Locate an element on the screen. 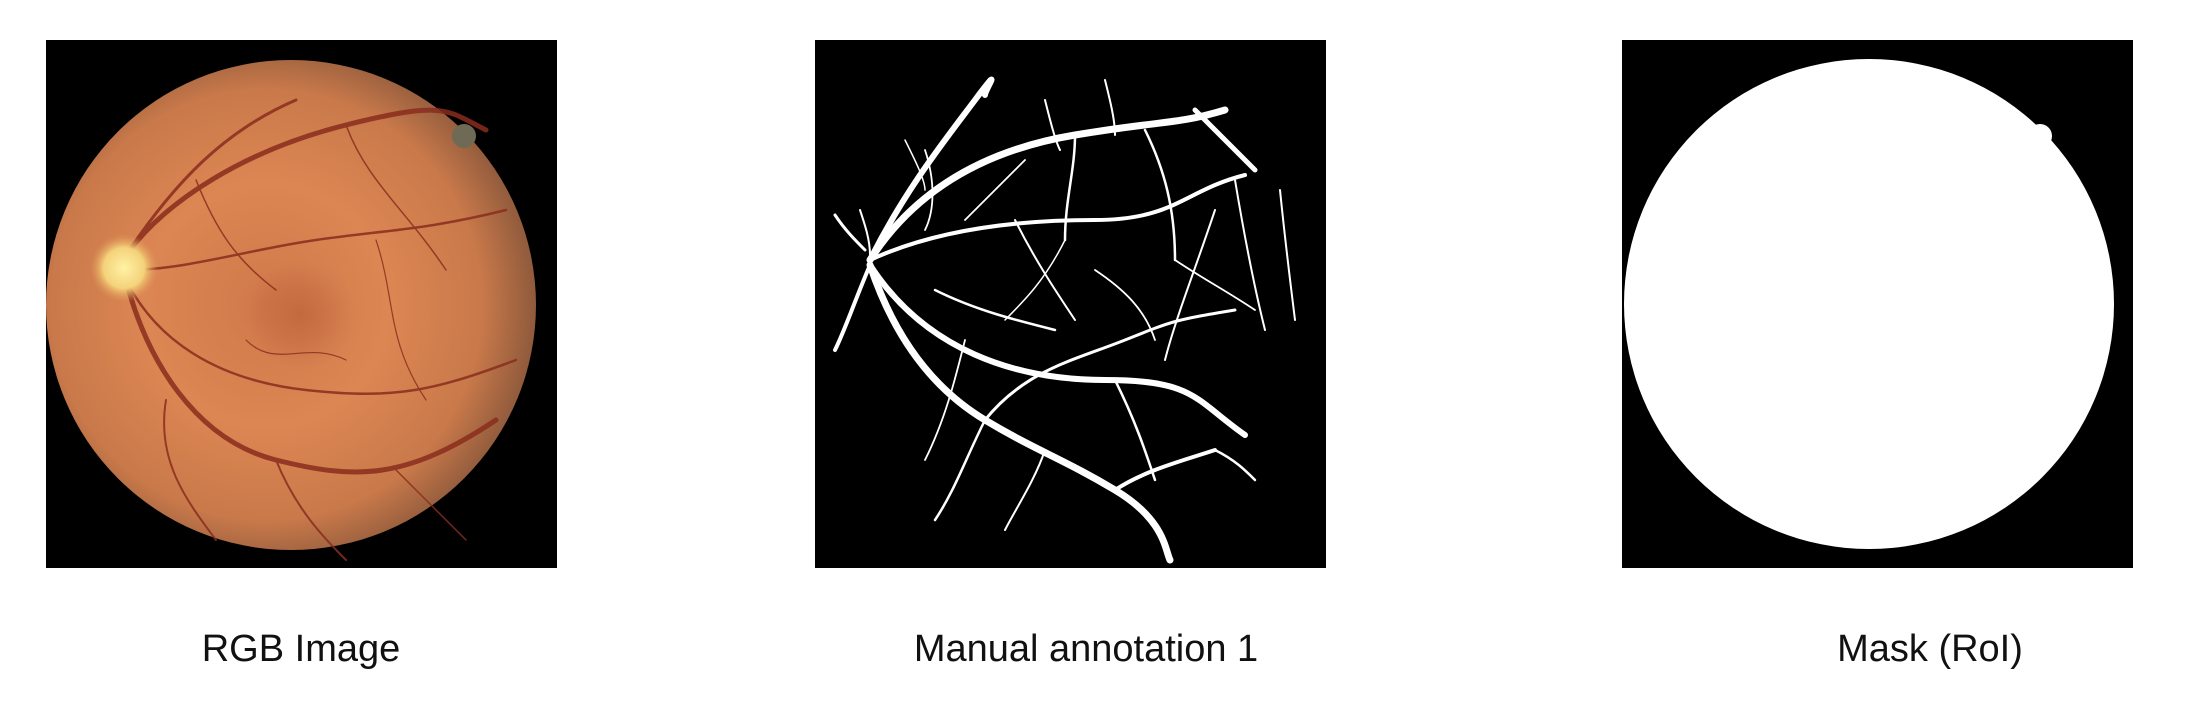  mask-caption: Mask (RoI) is located at coordinates (1930, 649).